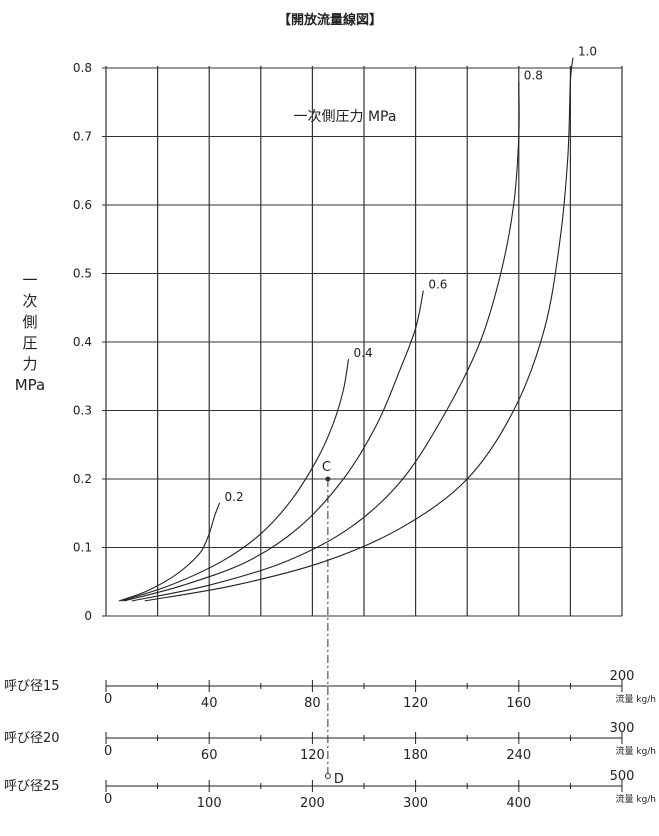 The width and height of the screenshot is (659, 836). What do you see at coordinates (82, 411) in the screenshot?
I see `y-tick-label: 0.3` at bounding box center [82, 411].